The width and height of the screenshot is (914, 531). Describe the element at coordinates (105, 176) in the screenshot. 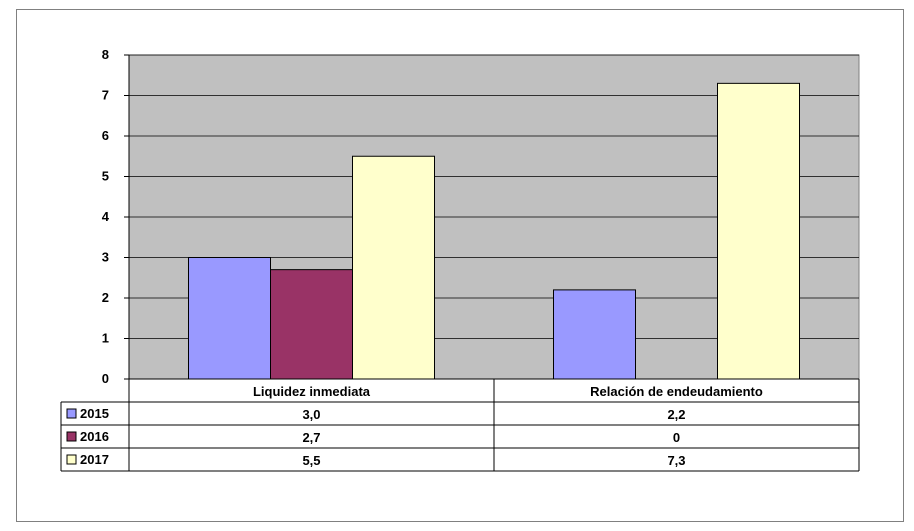

I see `y-tick-label: 5` at that location.